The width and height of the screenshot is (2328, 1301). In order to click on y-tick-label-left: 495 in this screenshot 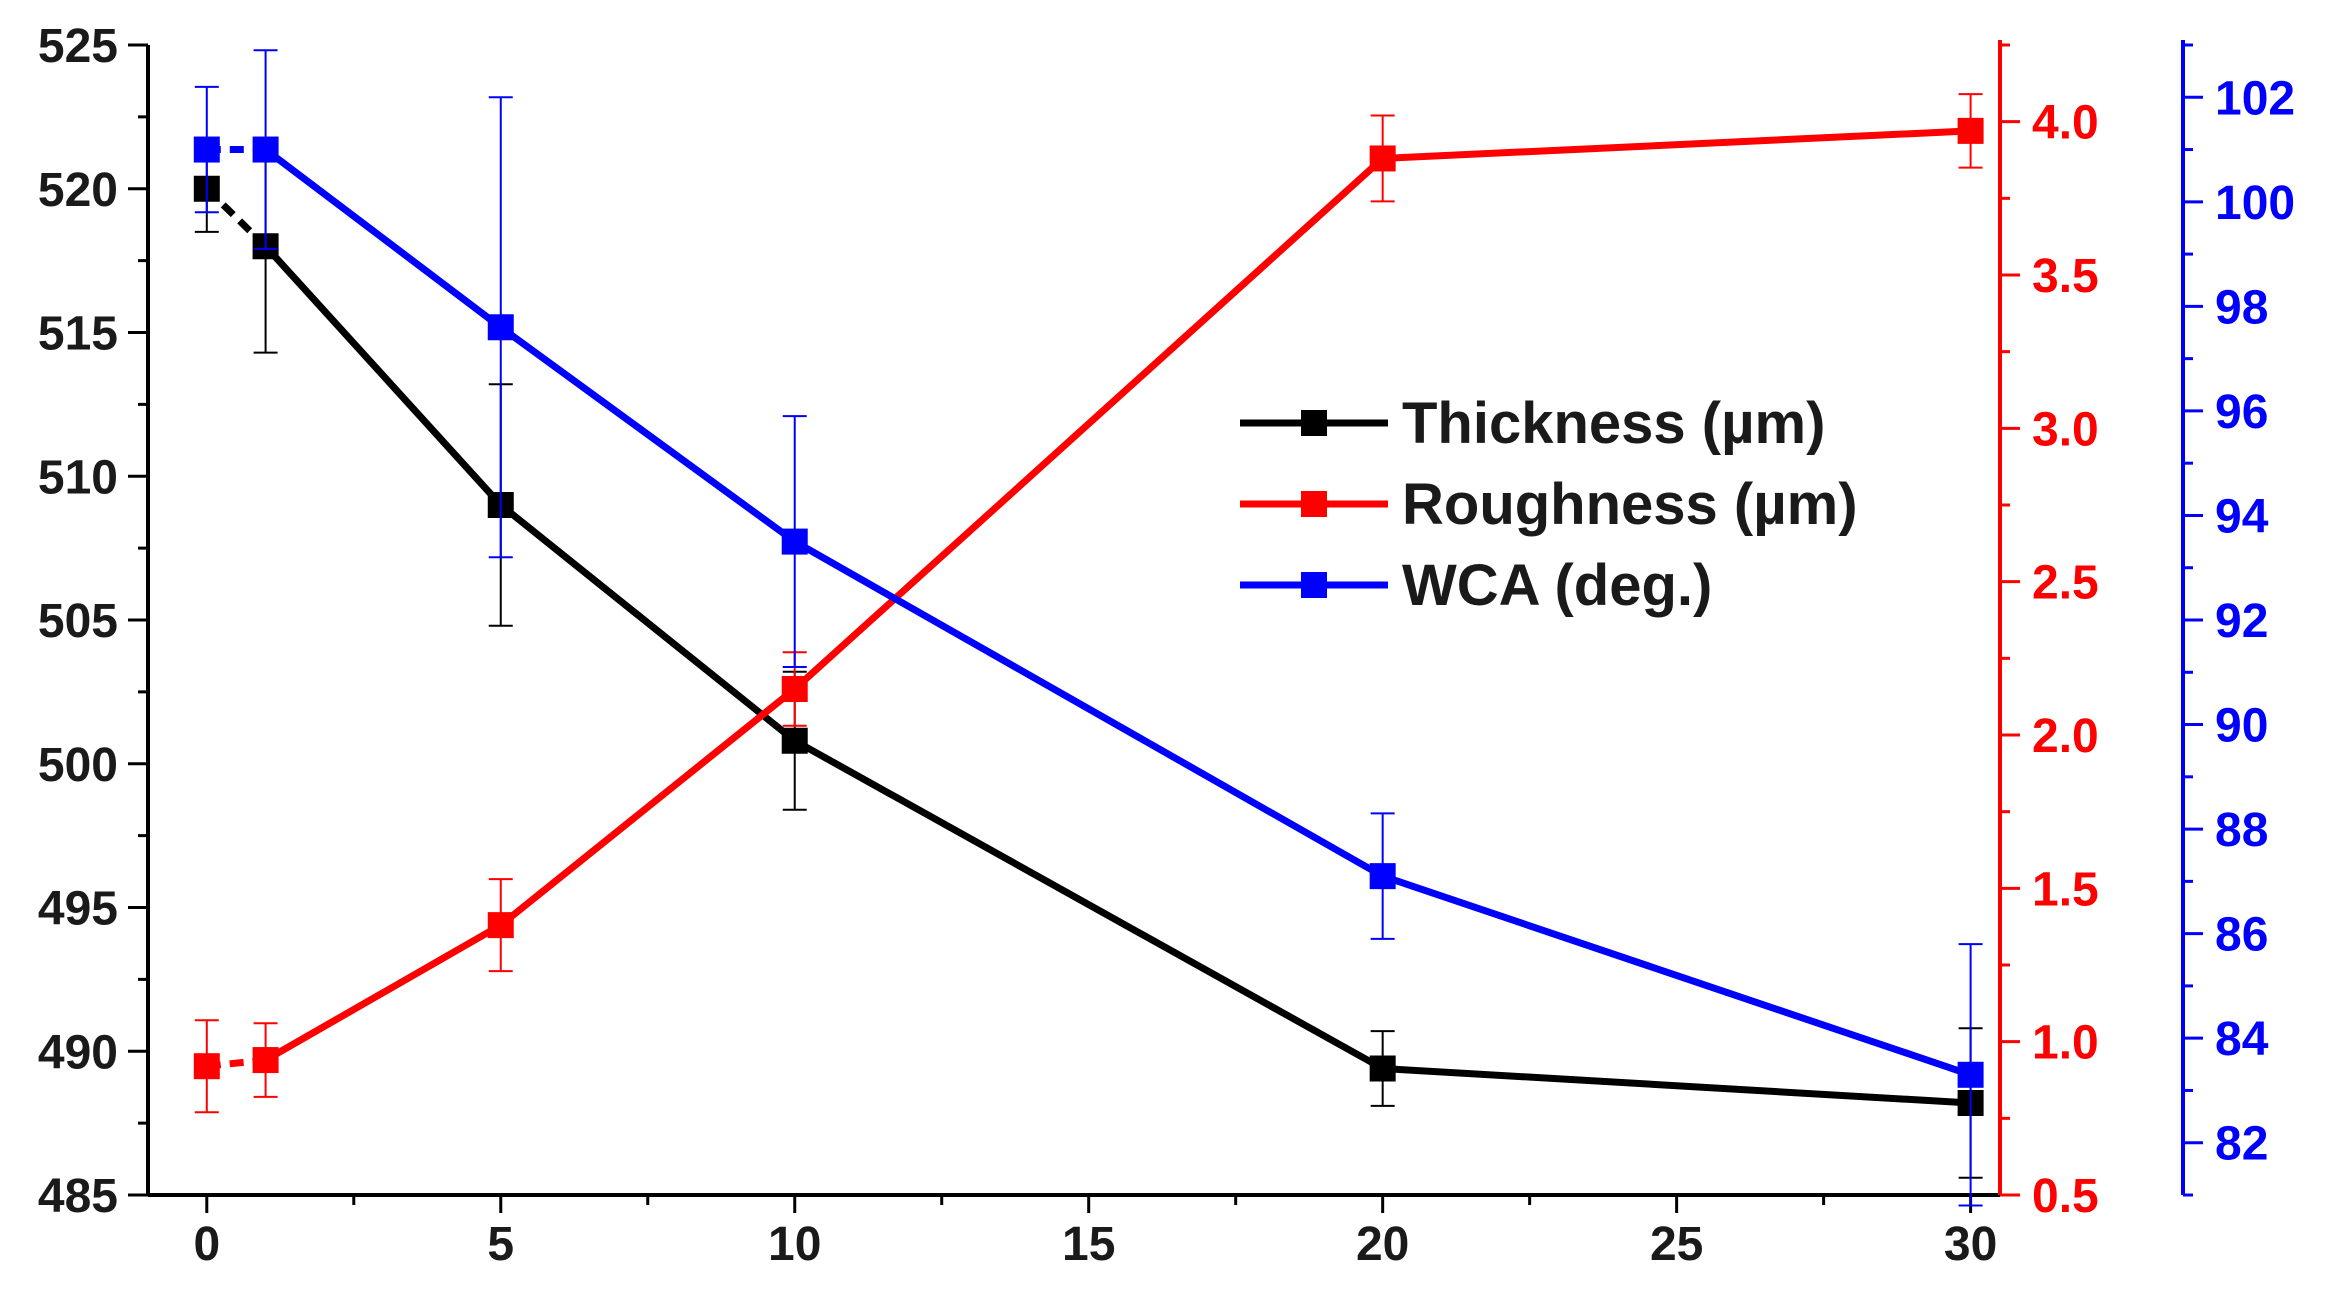, I will do `click(78, 909)`.